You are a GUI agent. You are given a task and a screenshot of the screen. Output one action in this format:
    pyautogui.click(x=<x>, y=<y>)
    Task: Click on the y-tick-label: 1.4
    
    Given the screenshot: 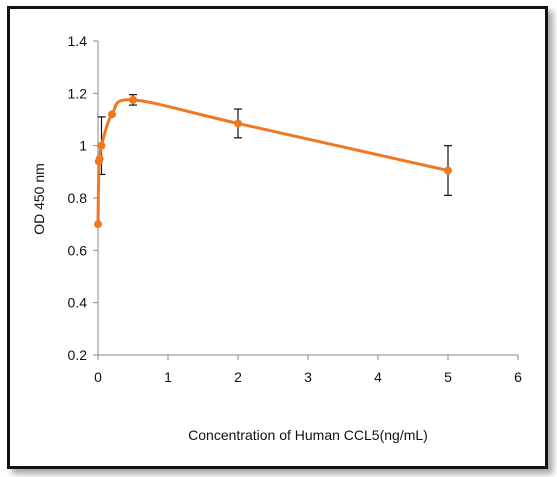 What is the action you would take?
    pyautogui.click(x=78, y=41)
    